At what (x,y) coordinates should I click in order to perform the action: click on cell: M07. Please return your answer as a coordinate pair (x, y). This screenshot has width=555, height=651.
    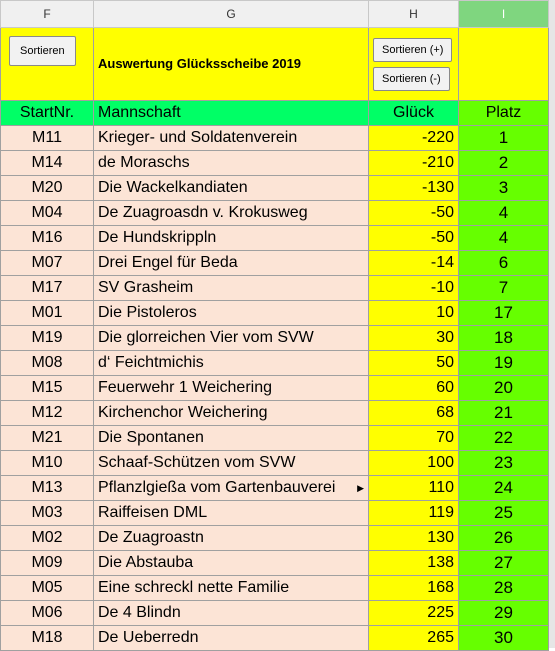
    Looking at the image, I should click on (47, 263).